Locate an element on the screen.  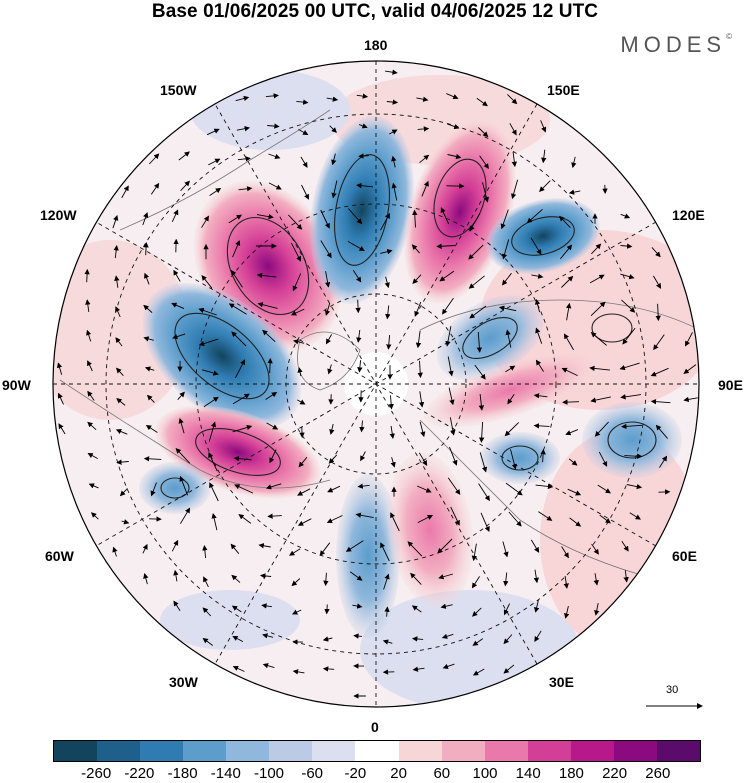
colorbar-tick-label: 20 is located at coordinates (398, 773).